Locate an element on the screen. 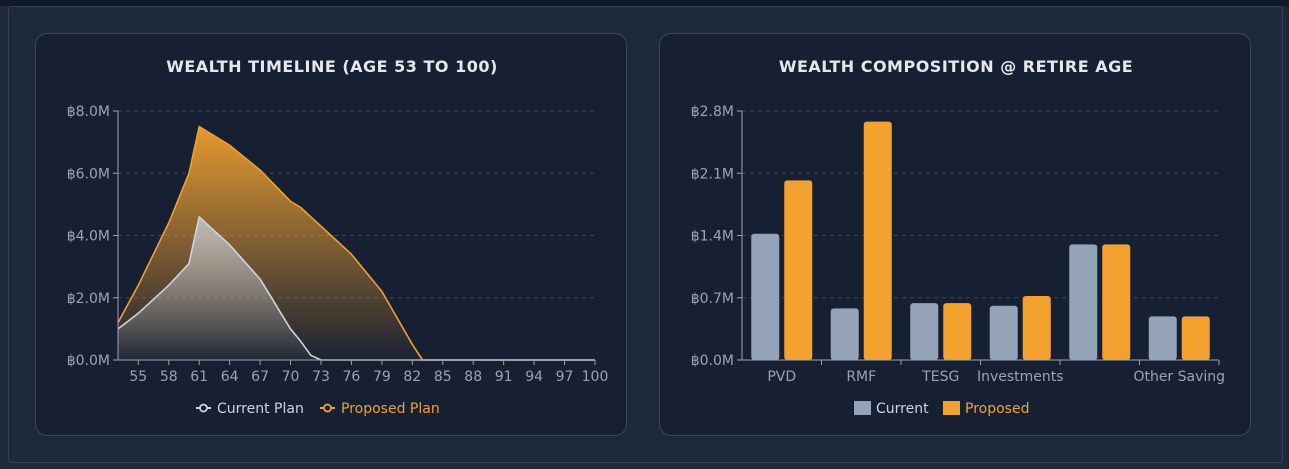  y-tick-label: ฿4.0M is located at coordinates (88, 237).